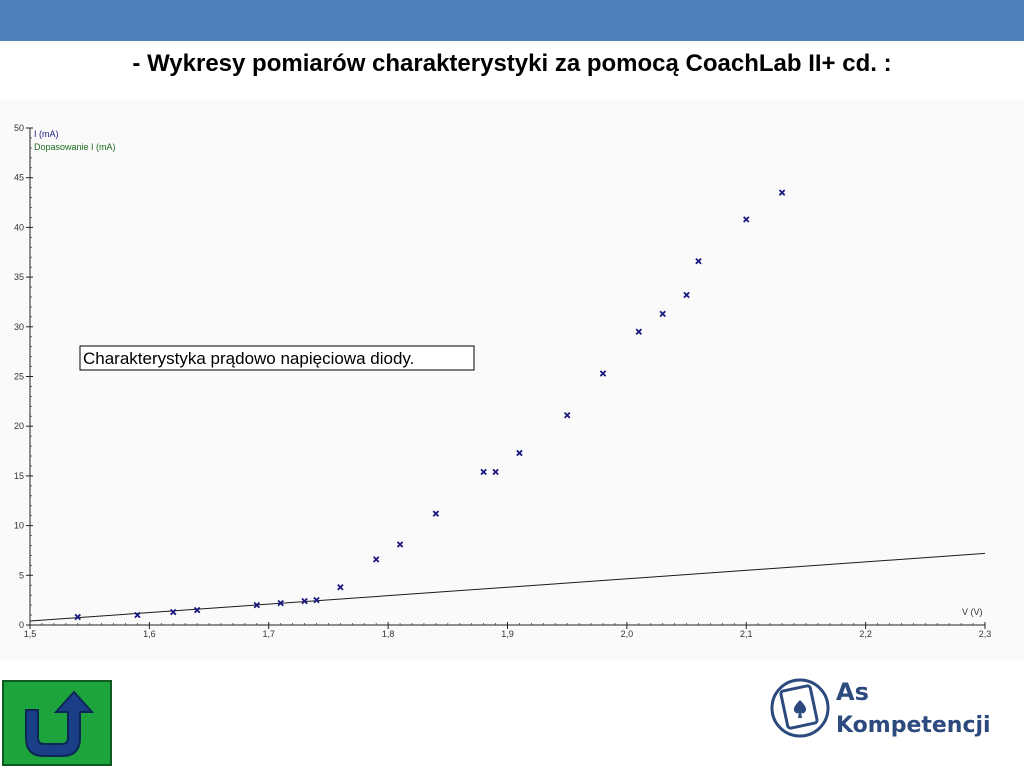  I want to click on x-tick-label: 1,9, so click(507, 634).